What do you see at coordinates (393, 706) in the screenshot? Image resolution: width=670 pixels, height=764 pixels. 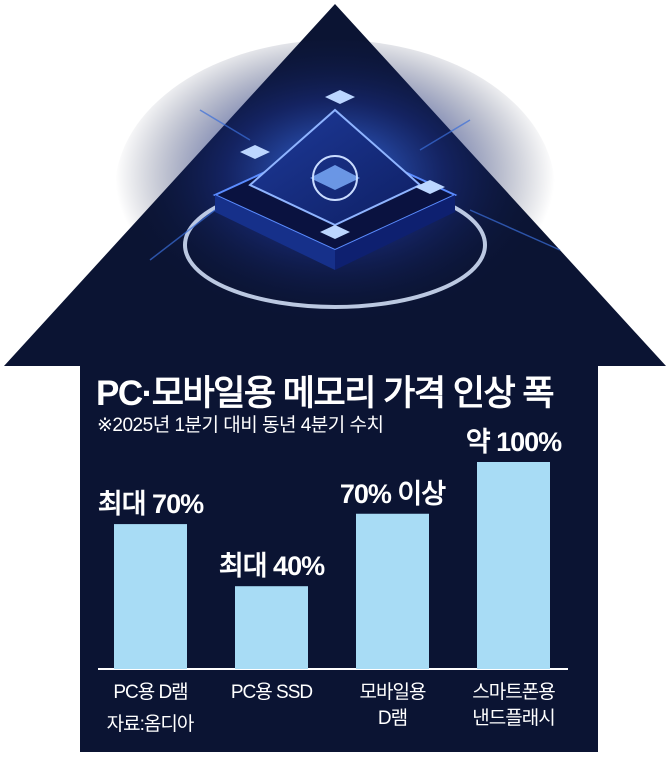 I see `category-label: 모바일용 D램` at bounding box center [393, 706].